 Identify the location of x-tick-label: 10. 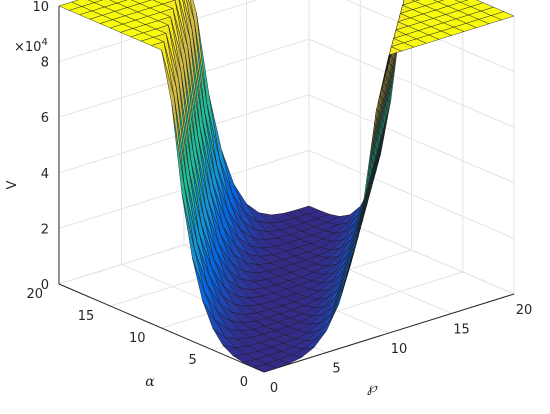
(399, 349).